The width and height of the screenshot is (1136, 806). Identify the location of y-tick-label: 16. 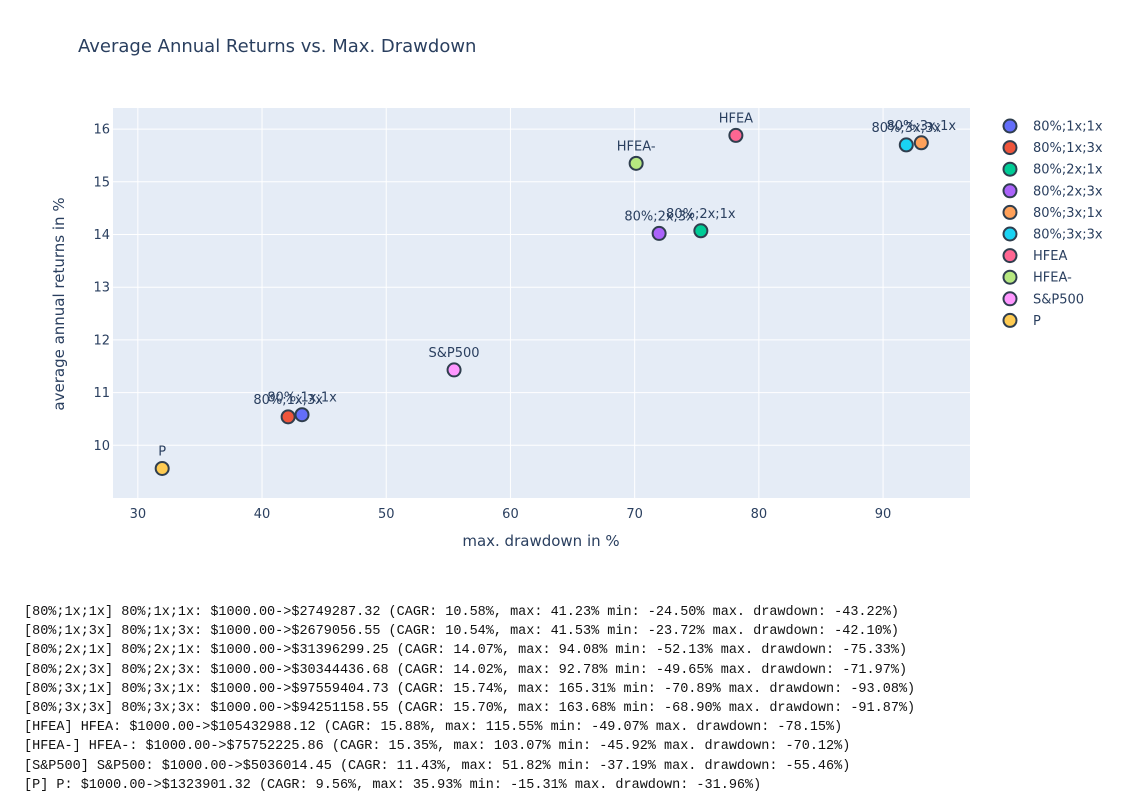
(101, 130).